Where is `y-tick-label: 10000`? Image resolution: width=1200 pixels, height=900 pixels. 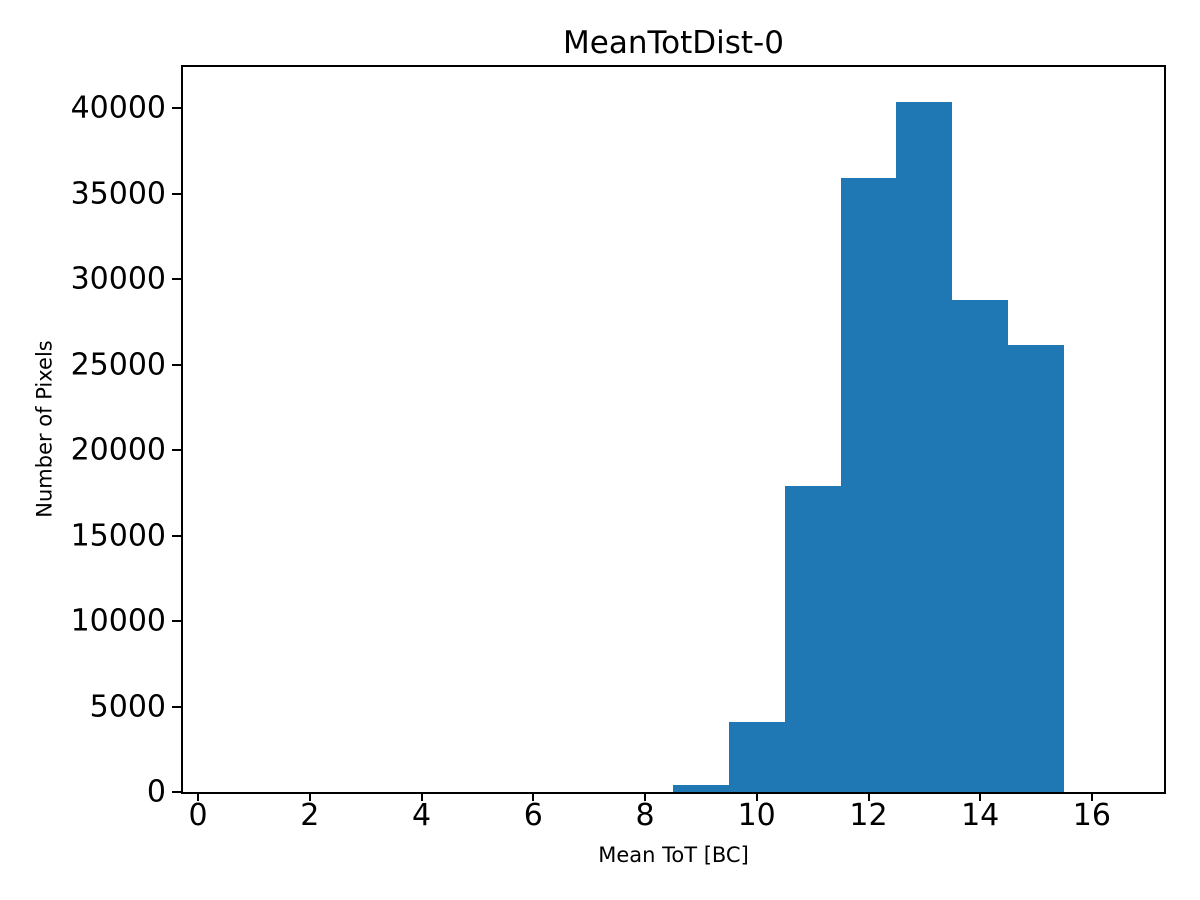 y-tick-label: 10000 is located at coordinates (118, 621).